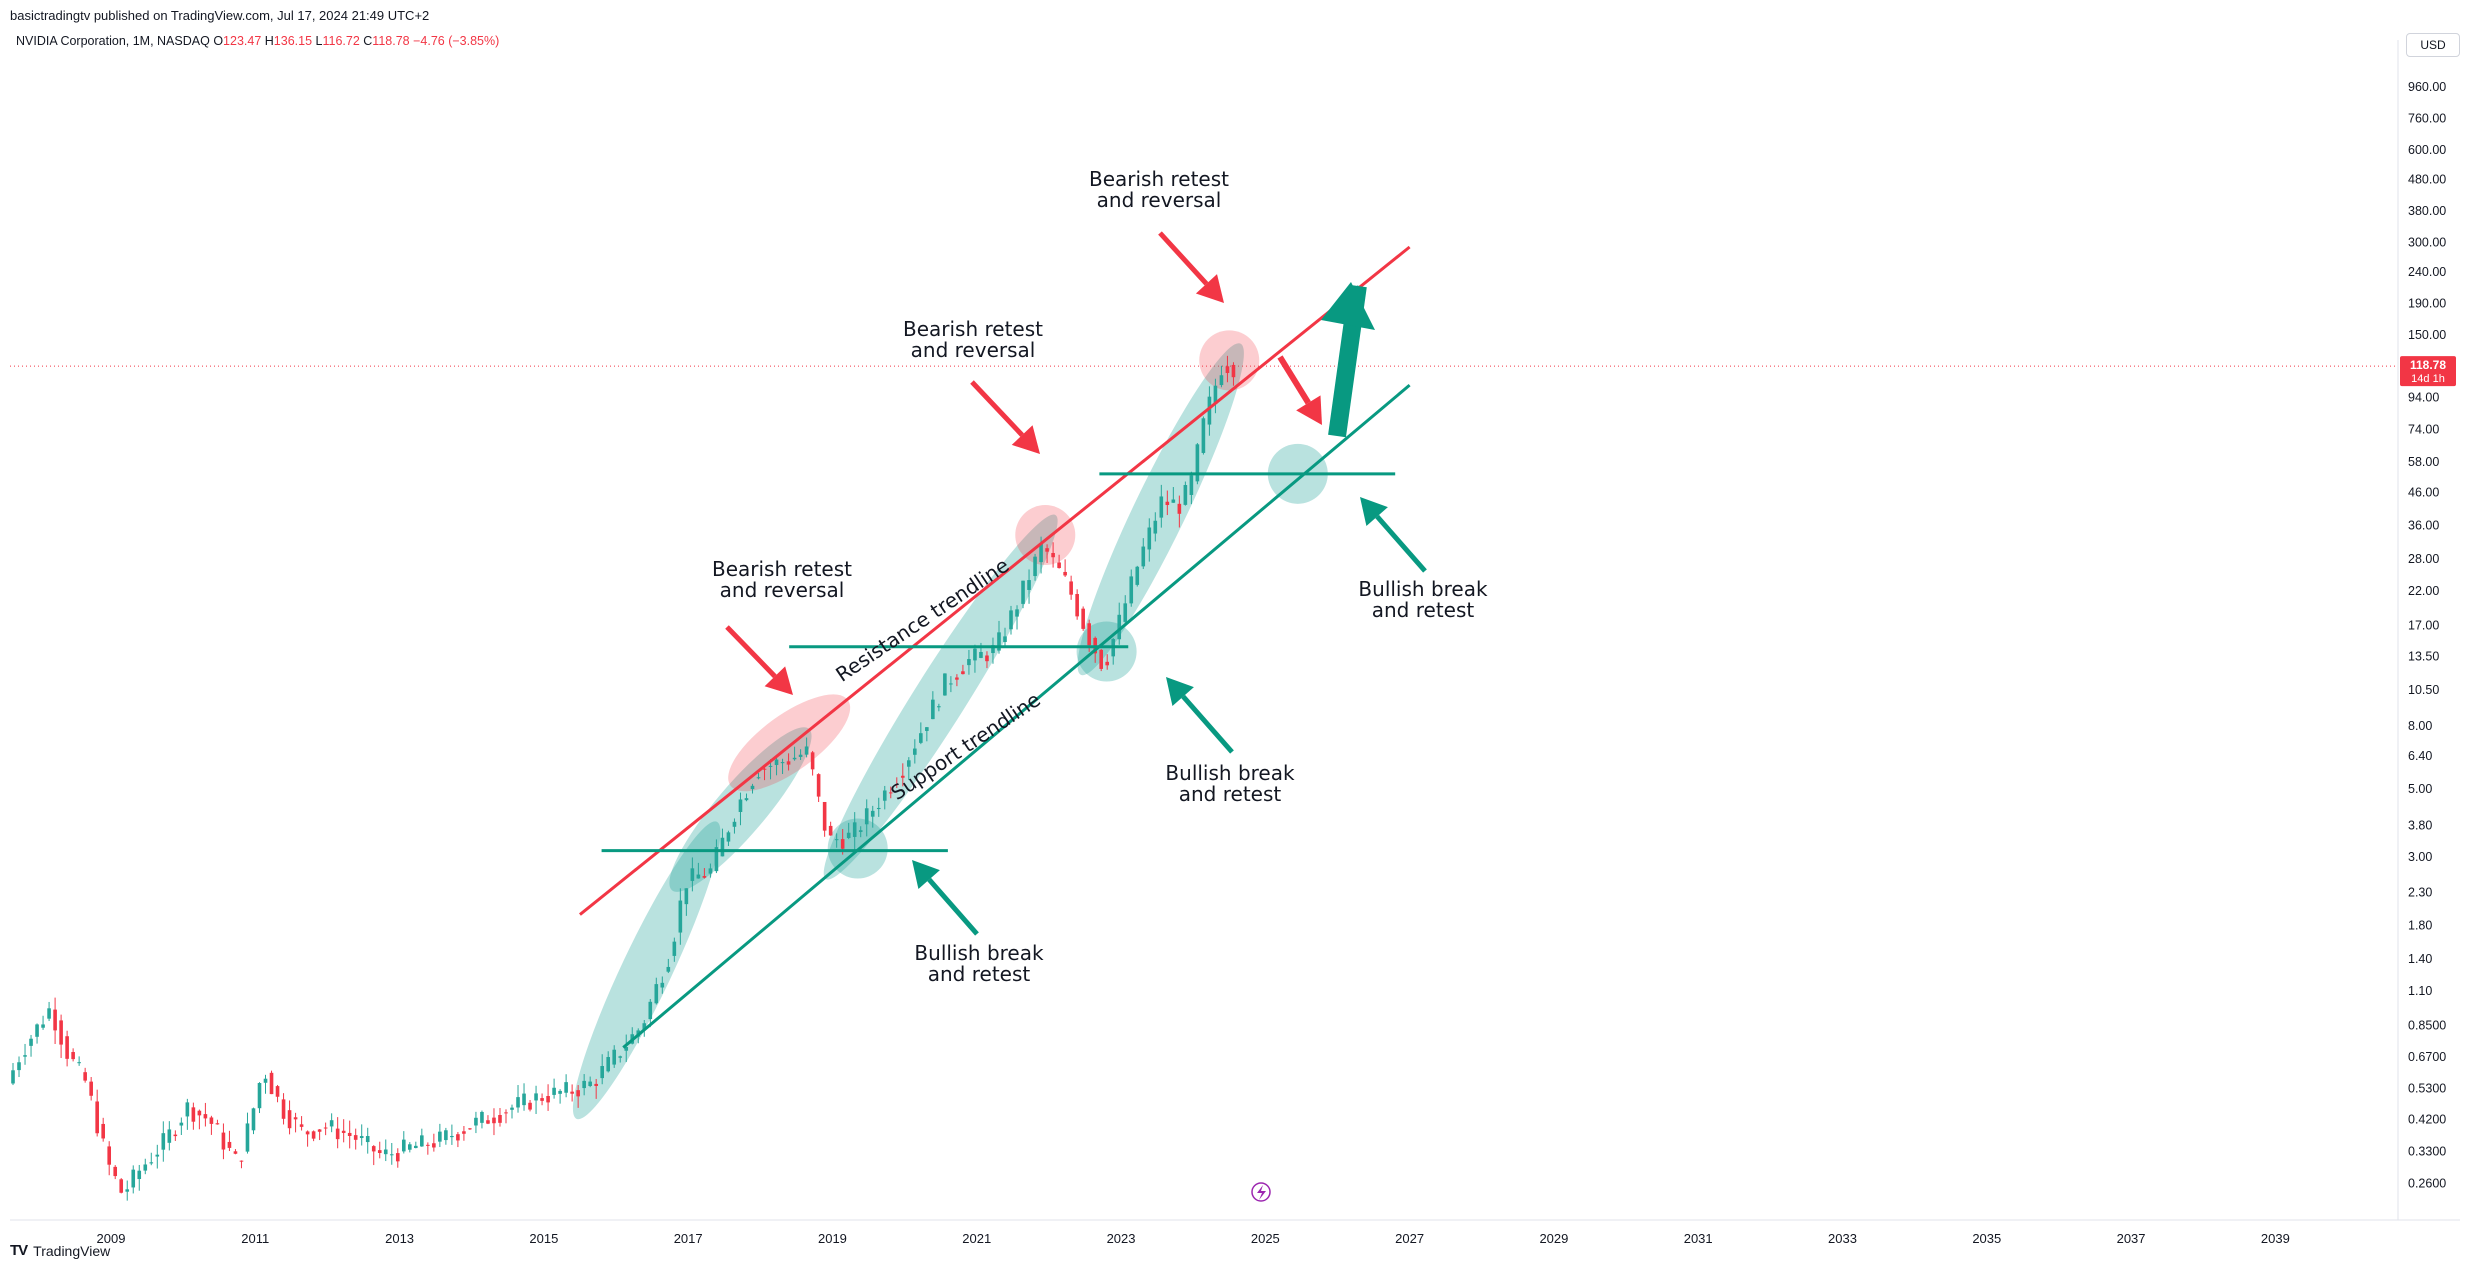 Image resolution: width=2475 pixels, height=1268 pixels. I want to click on projected-pullback-arrow-shaft, so click(1294, 380).